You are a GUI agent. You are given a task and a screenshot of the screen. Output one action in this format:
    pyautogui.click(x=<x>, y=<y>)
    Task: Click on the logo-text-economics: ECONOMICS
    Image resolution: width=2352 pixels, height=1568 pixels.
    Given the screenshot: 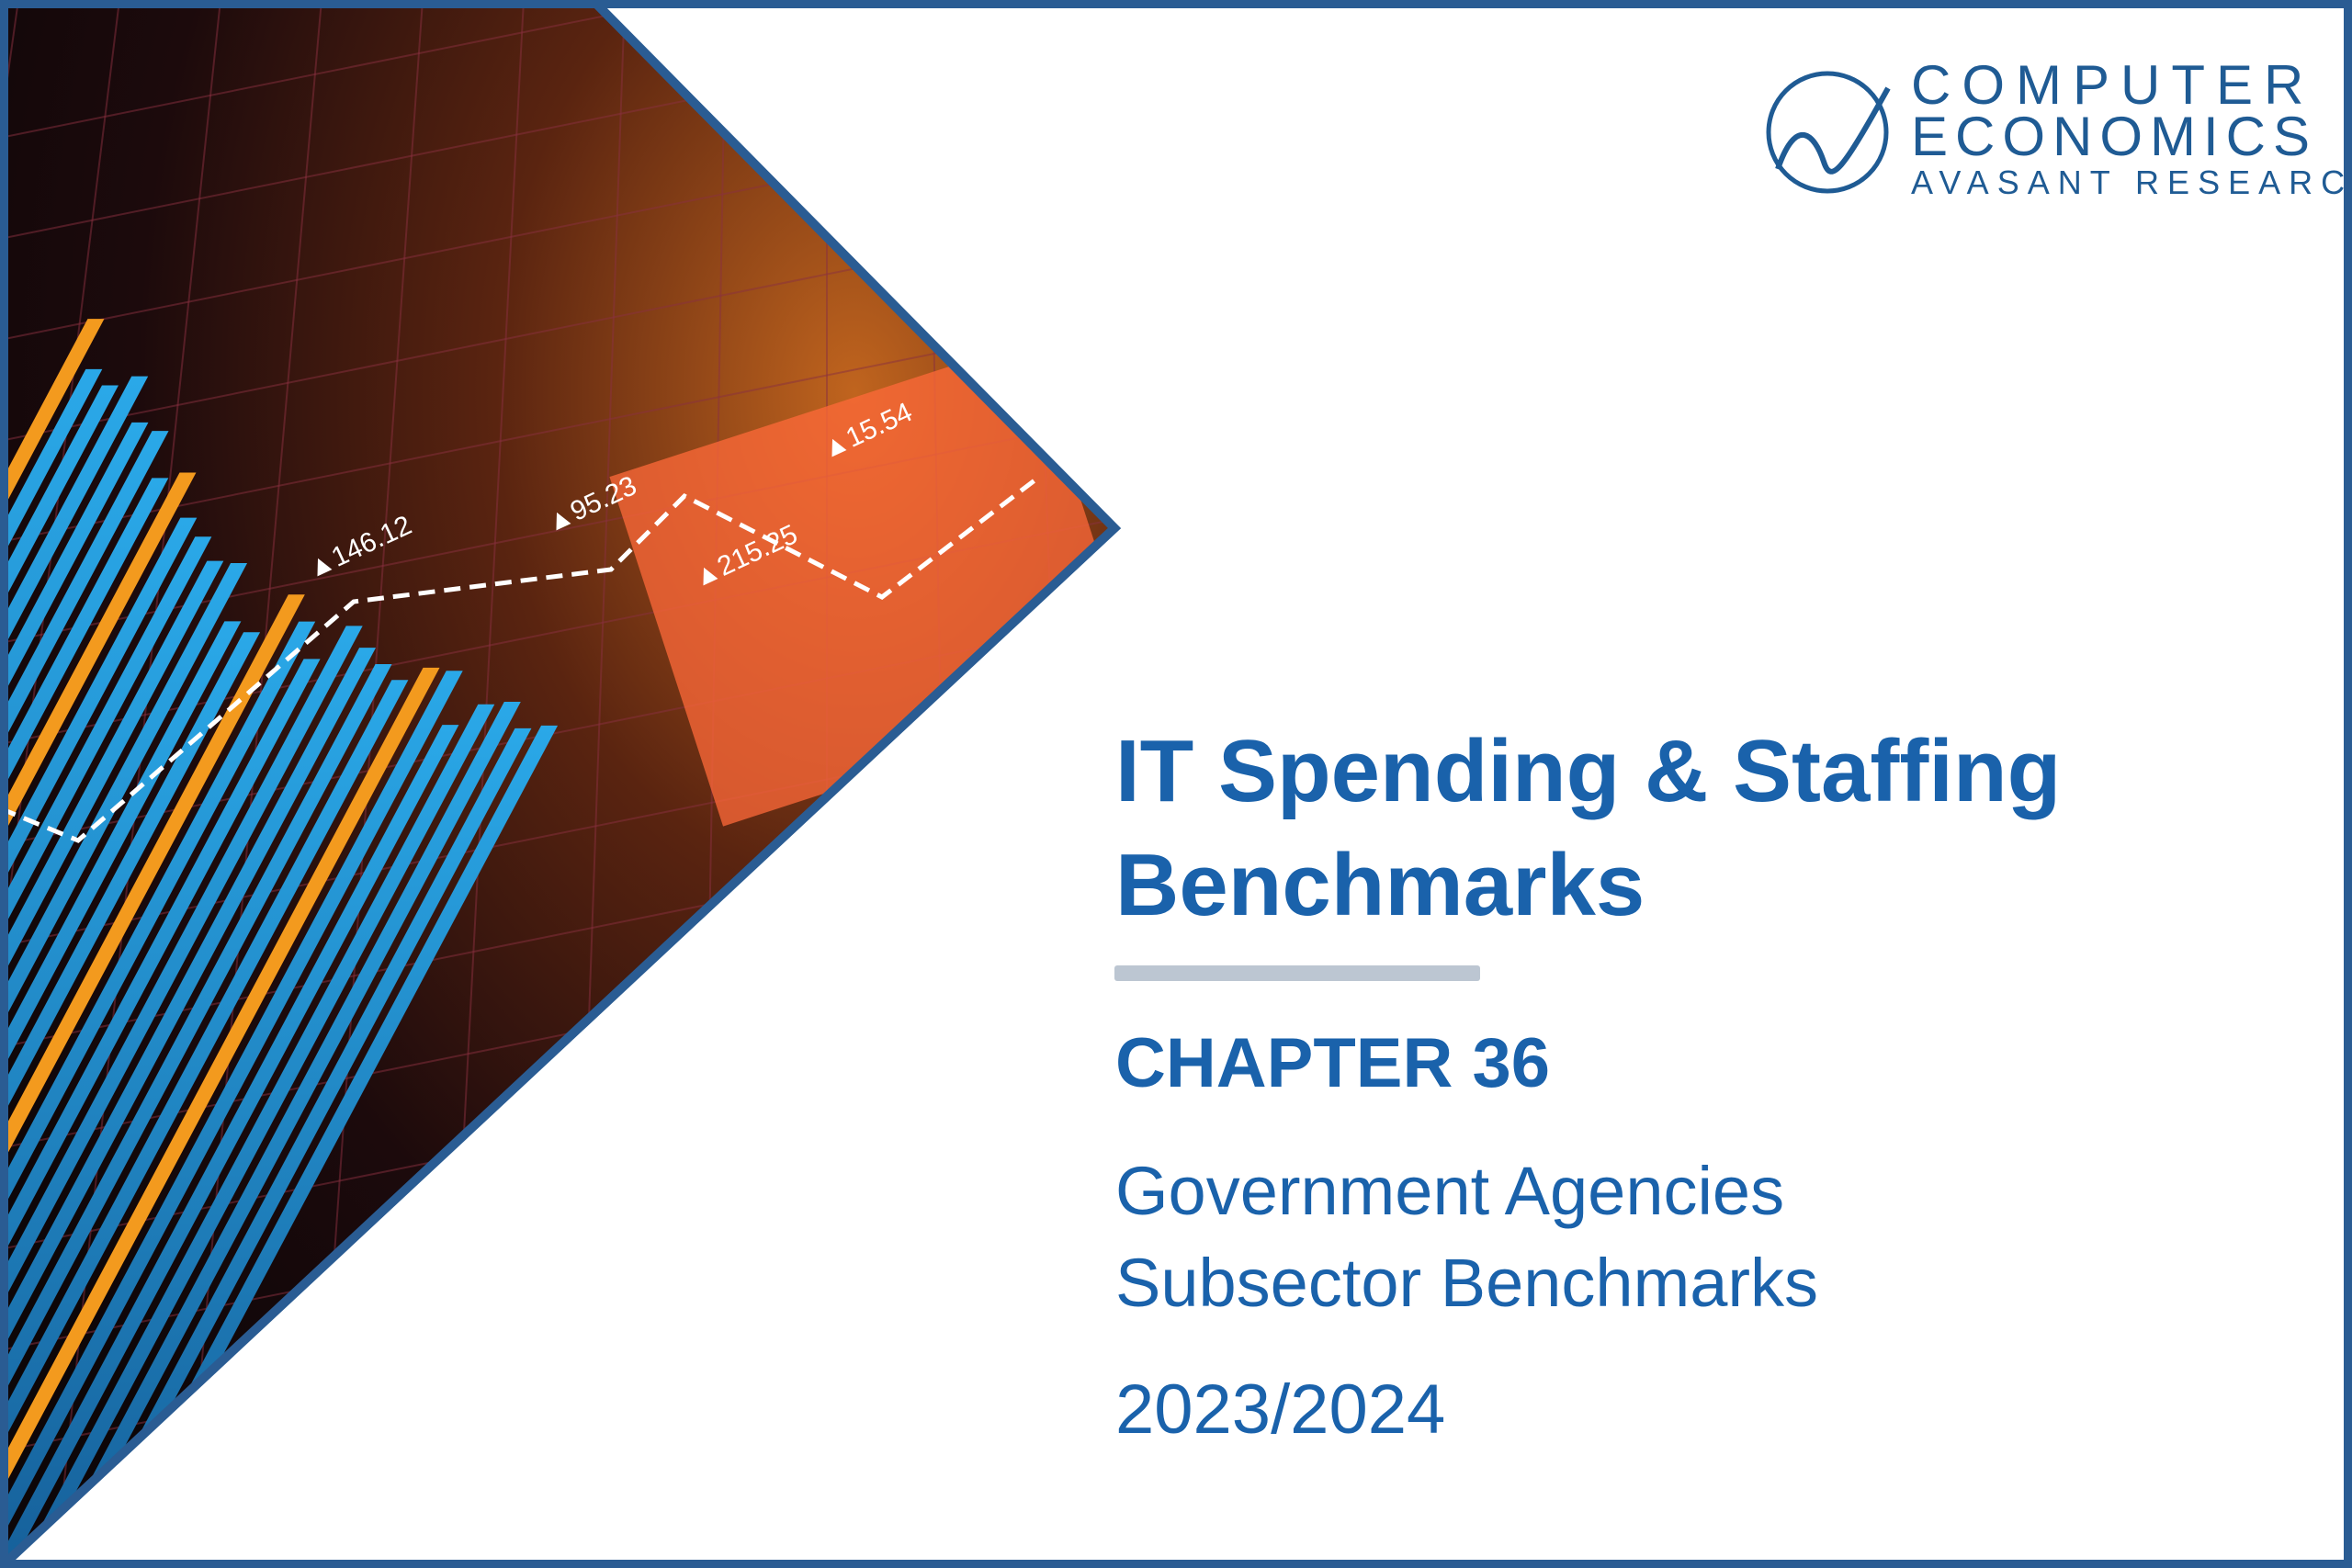 What is the action you would take?
    pyautogui.click(x=2114, y=137)
    